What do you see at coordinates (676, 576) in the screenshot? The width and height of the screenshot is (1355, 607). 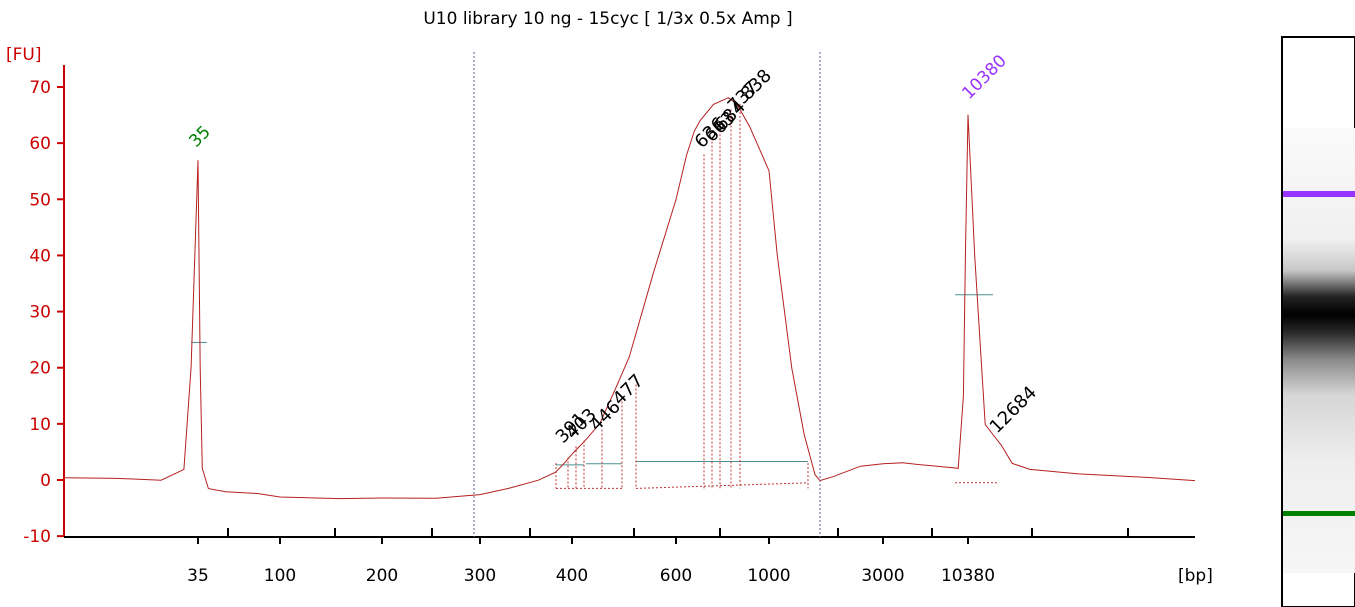 I see `x-tick-label: 600` at bounding box center [676, 576].